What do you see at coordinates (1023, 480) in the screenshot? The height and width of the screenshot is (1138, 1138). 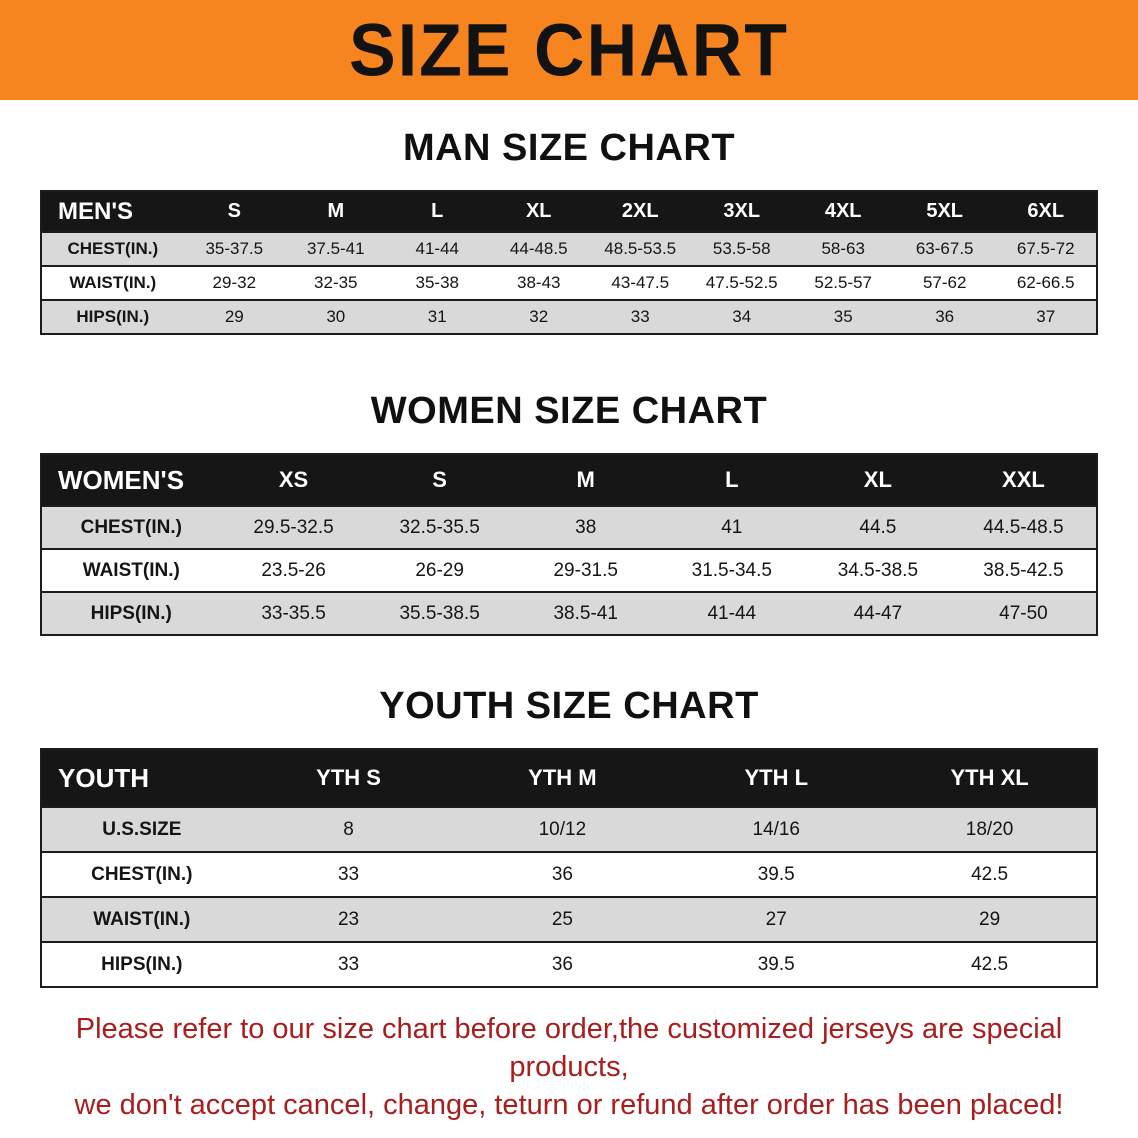 I see `size-column-header: XXL` at bounding box center [1023, 480].